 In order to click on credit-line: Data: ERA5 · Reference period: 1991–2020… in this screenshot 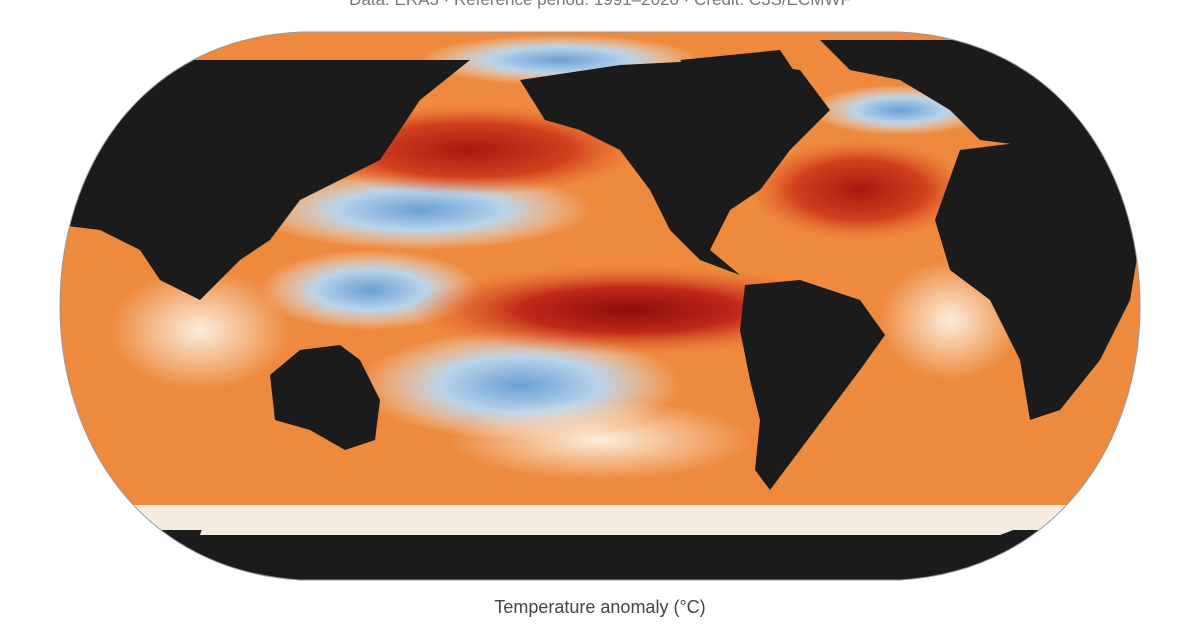, I will do `click(600, 5)`.